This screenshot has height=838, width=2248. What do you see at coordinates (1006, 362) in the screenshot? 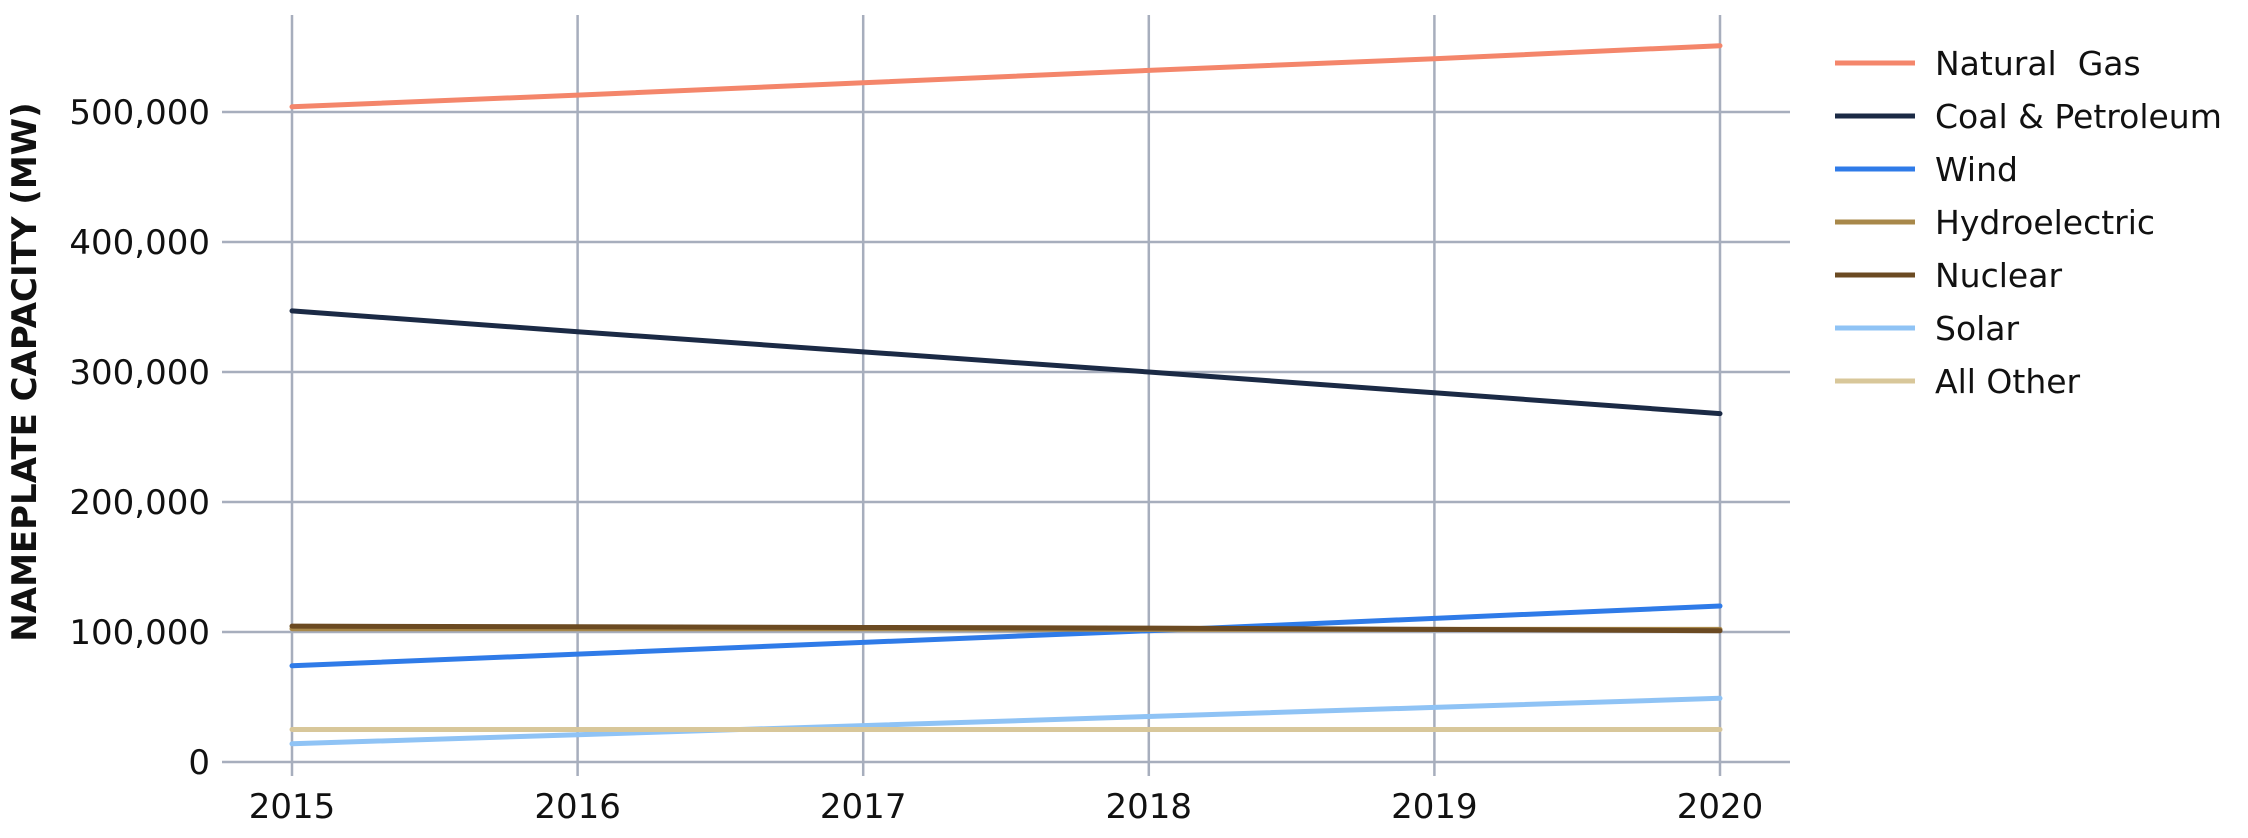
I see `series-line-coal-petroleum` at bounding box center [1006, 362].